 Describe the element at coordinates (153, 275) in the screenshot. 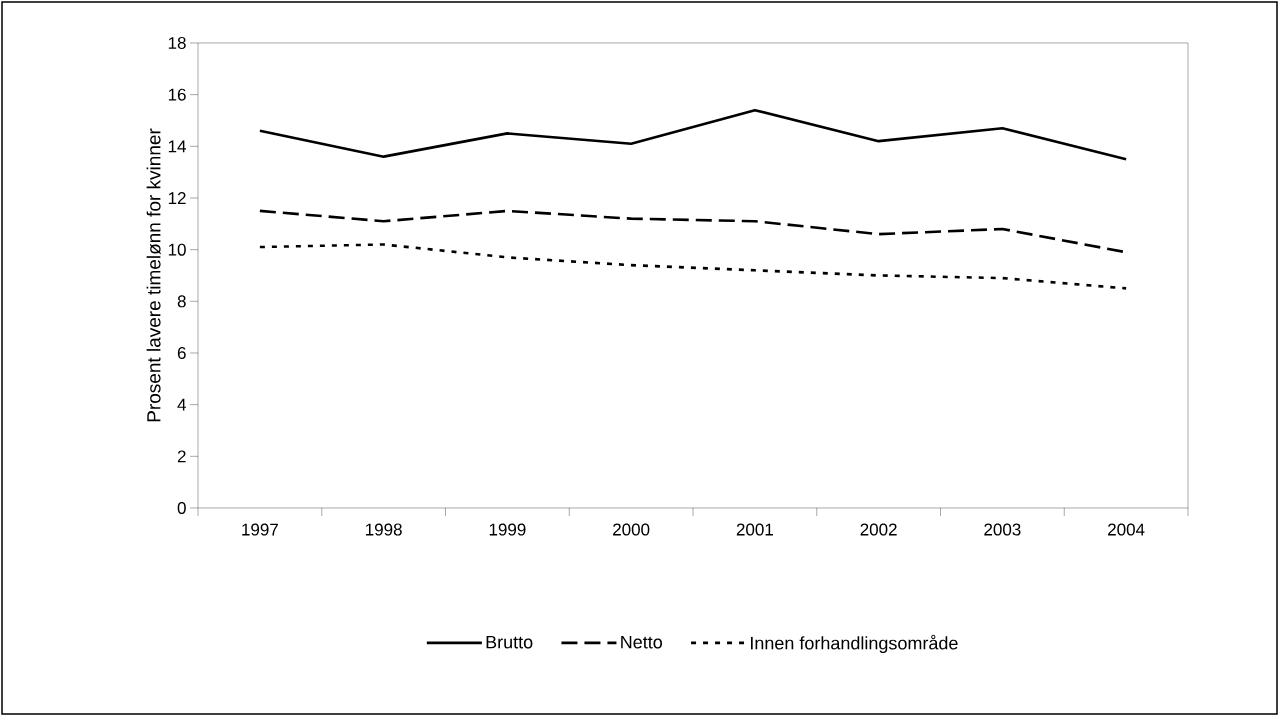

I see `y-axis-title: Prosent lavere timelønn for kvinner` at that location.